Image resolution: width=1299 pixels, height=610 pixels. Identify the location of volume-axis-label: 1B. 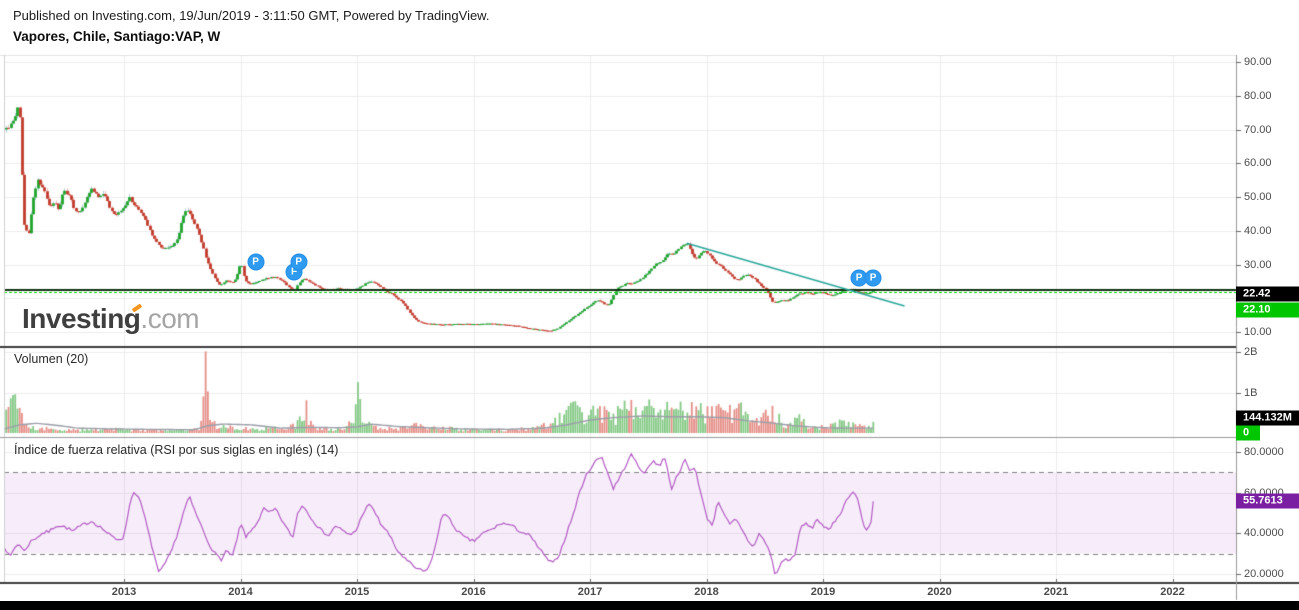
(1251, 392).